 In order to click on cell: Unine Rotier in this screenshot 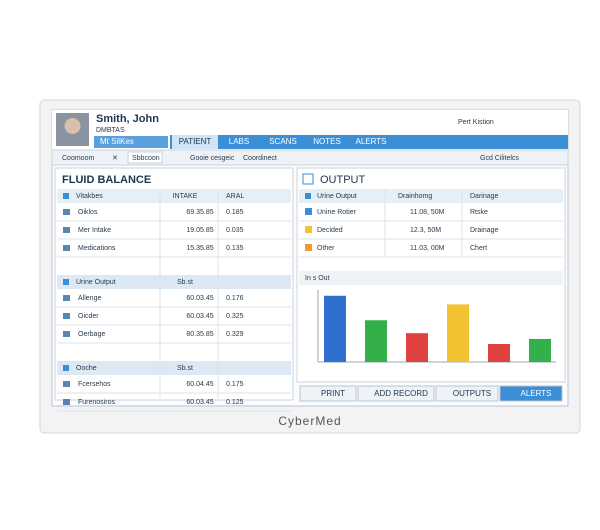, I will do `click(337, 212)`.